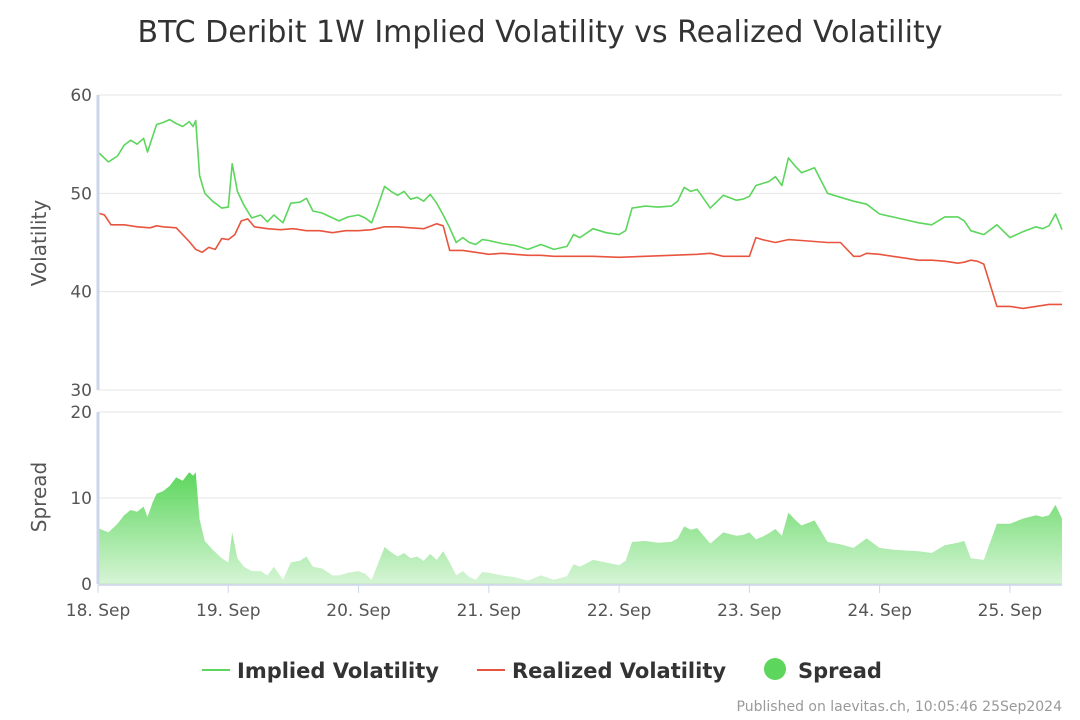  I want to click on y-axis-title-spread: Spread, so click(39, 497).